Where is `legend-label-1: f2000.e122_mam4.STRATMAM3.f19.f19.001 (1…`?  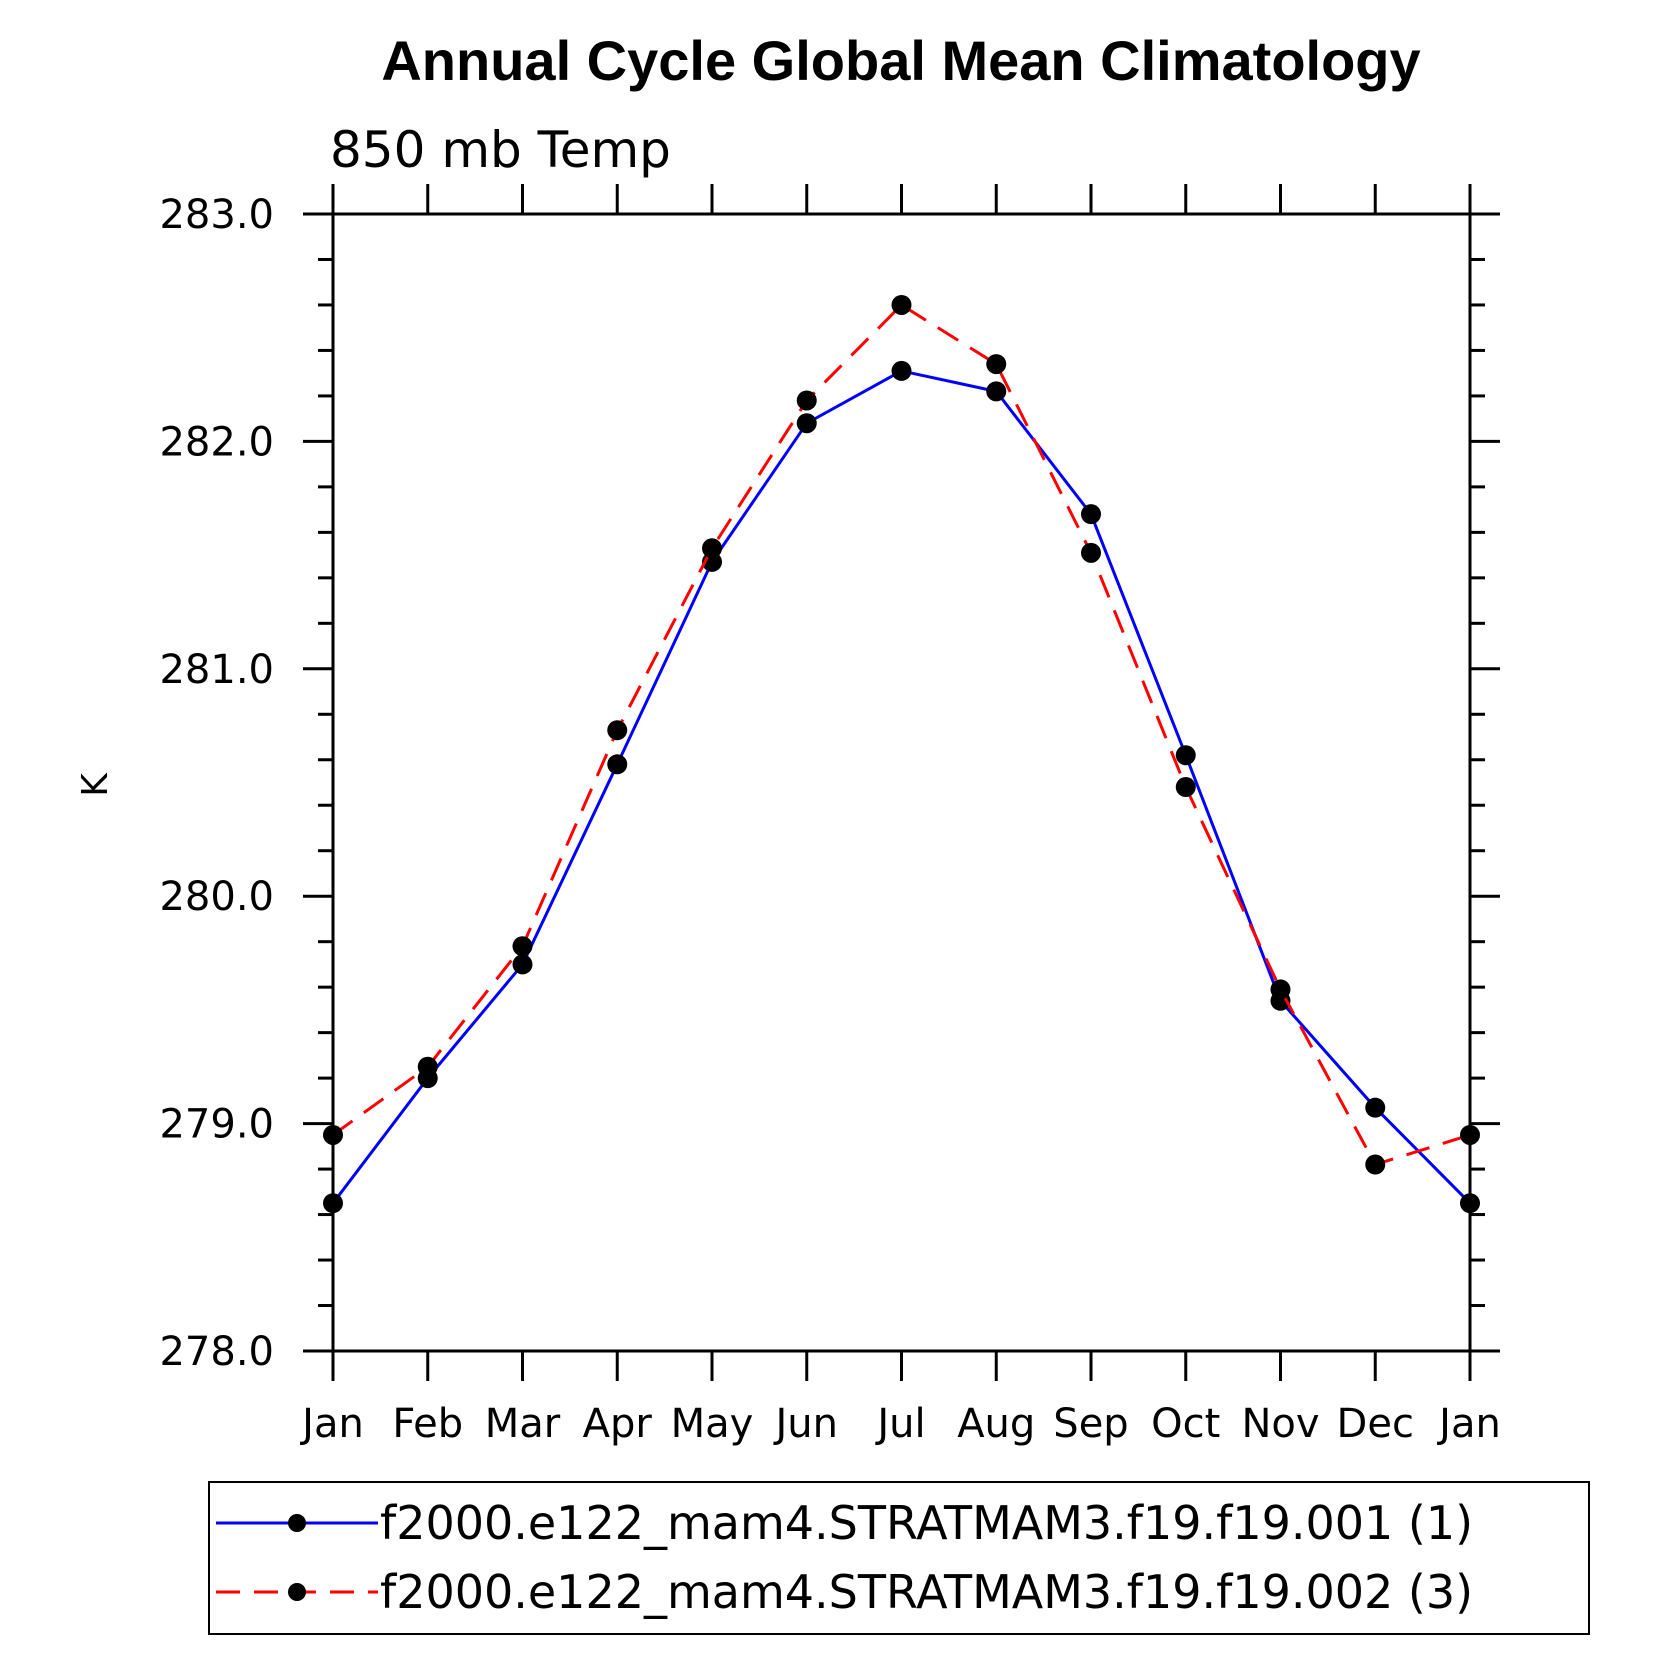
legend-label-1: f2000.e122_mam4.STRATMAM3.f19.f19.001 (1… is located at coordinates (926, 1523).